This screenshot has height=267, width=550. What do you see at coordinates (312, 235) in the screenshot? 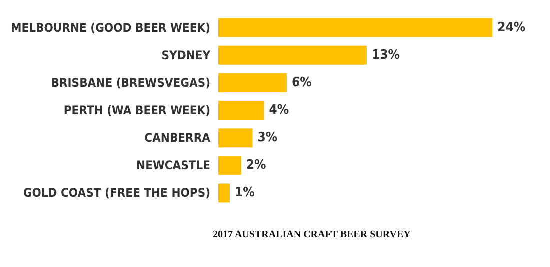
I see `text: 2017 AUSTRALIAN CRAFT BEER SURVEY` at bounding box center [312, 235].